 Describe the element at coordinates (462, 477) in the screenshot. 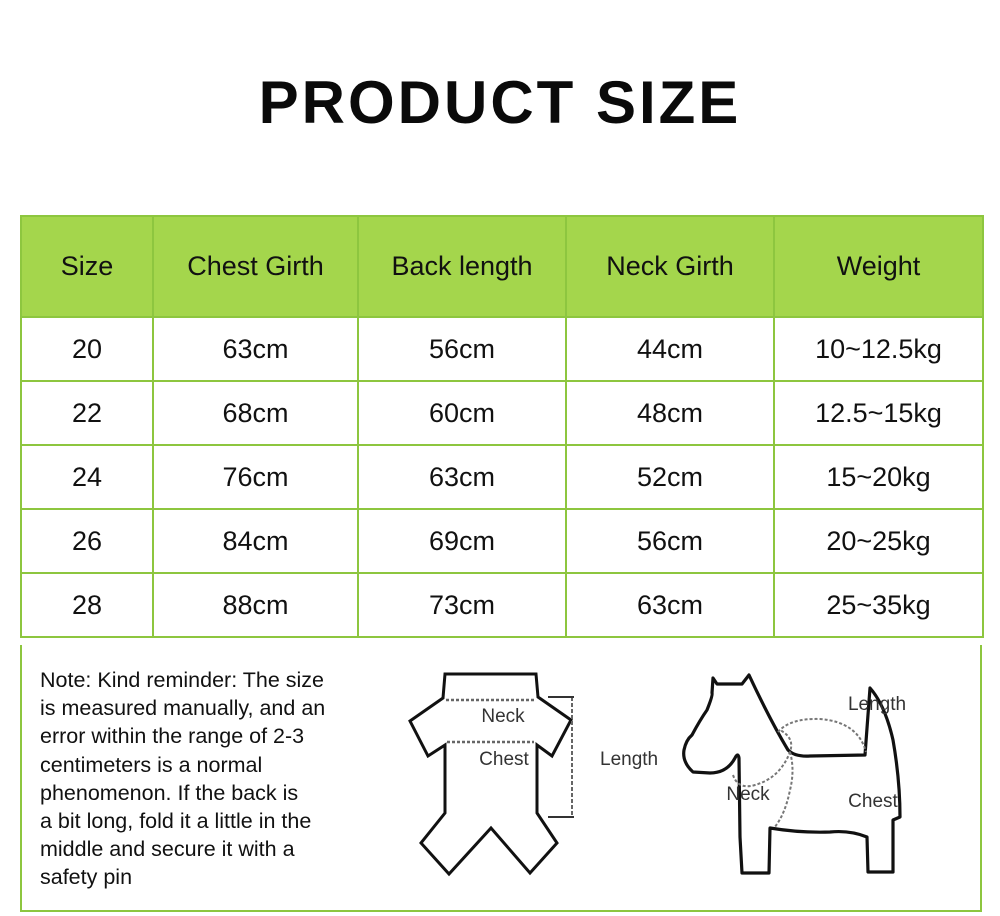

I see `cell-back-length: 63cm` at that location.